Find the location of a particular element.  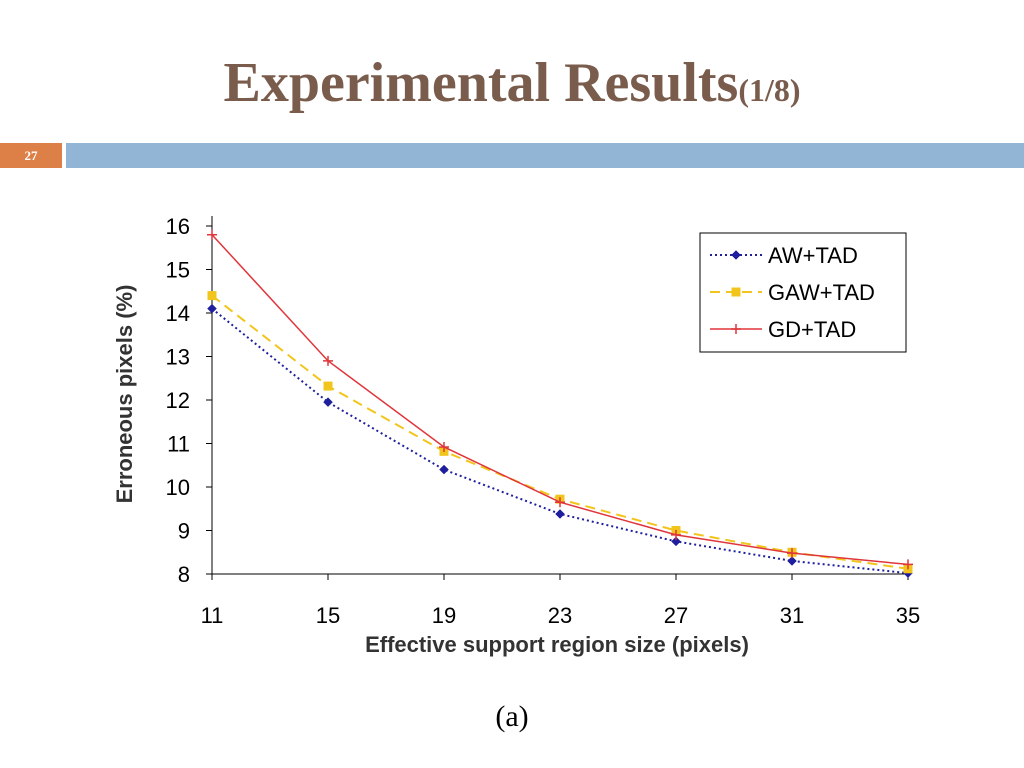

legend-label: GAW+TAD is located at coordinates (821, 292).